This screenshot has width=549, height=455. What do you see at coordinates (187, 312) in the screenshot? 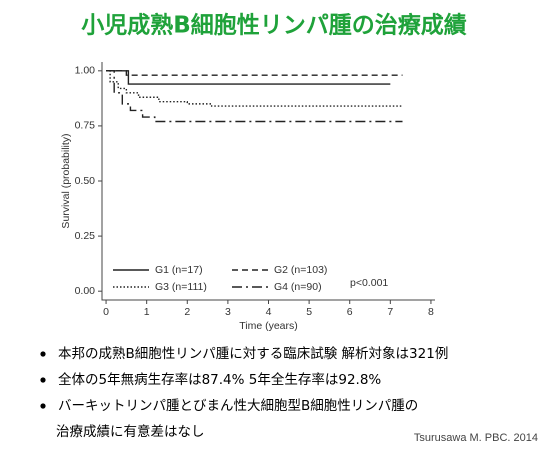
I see `x-tick-label: 2` at bounding box center [187, 312].